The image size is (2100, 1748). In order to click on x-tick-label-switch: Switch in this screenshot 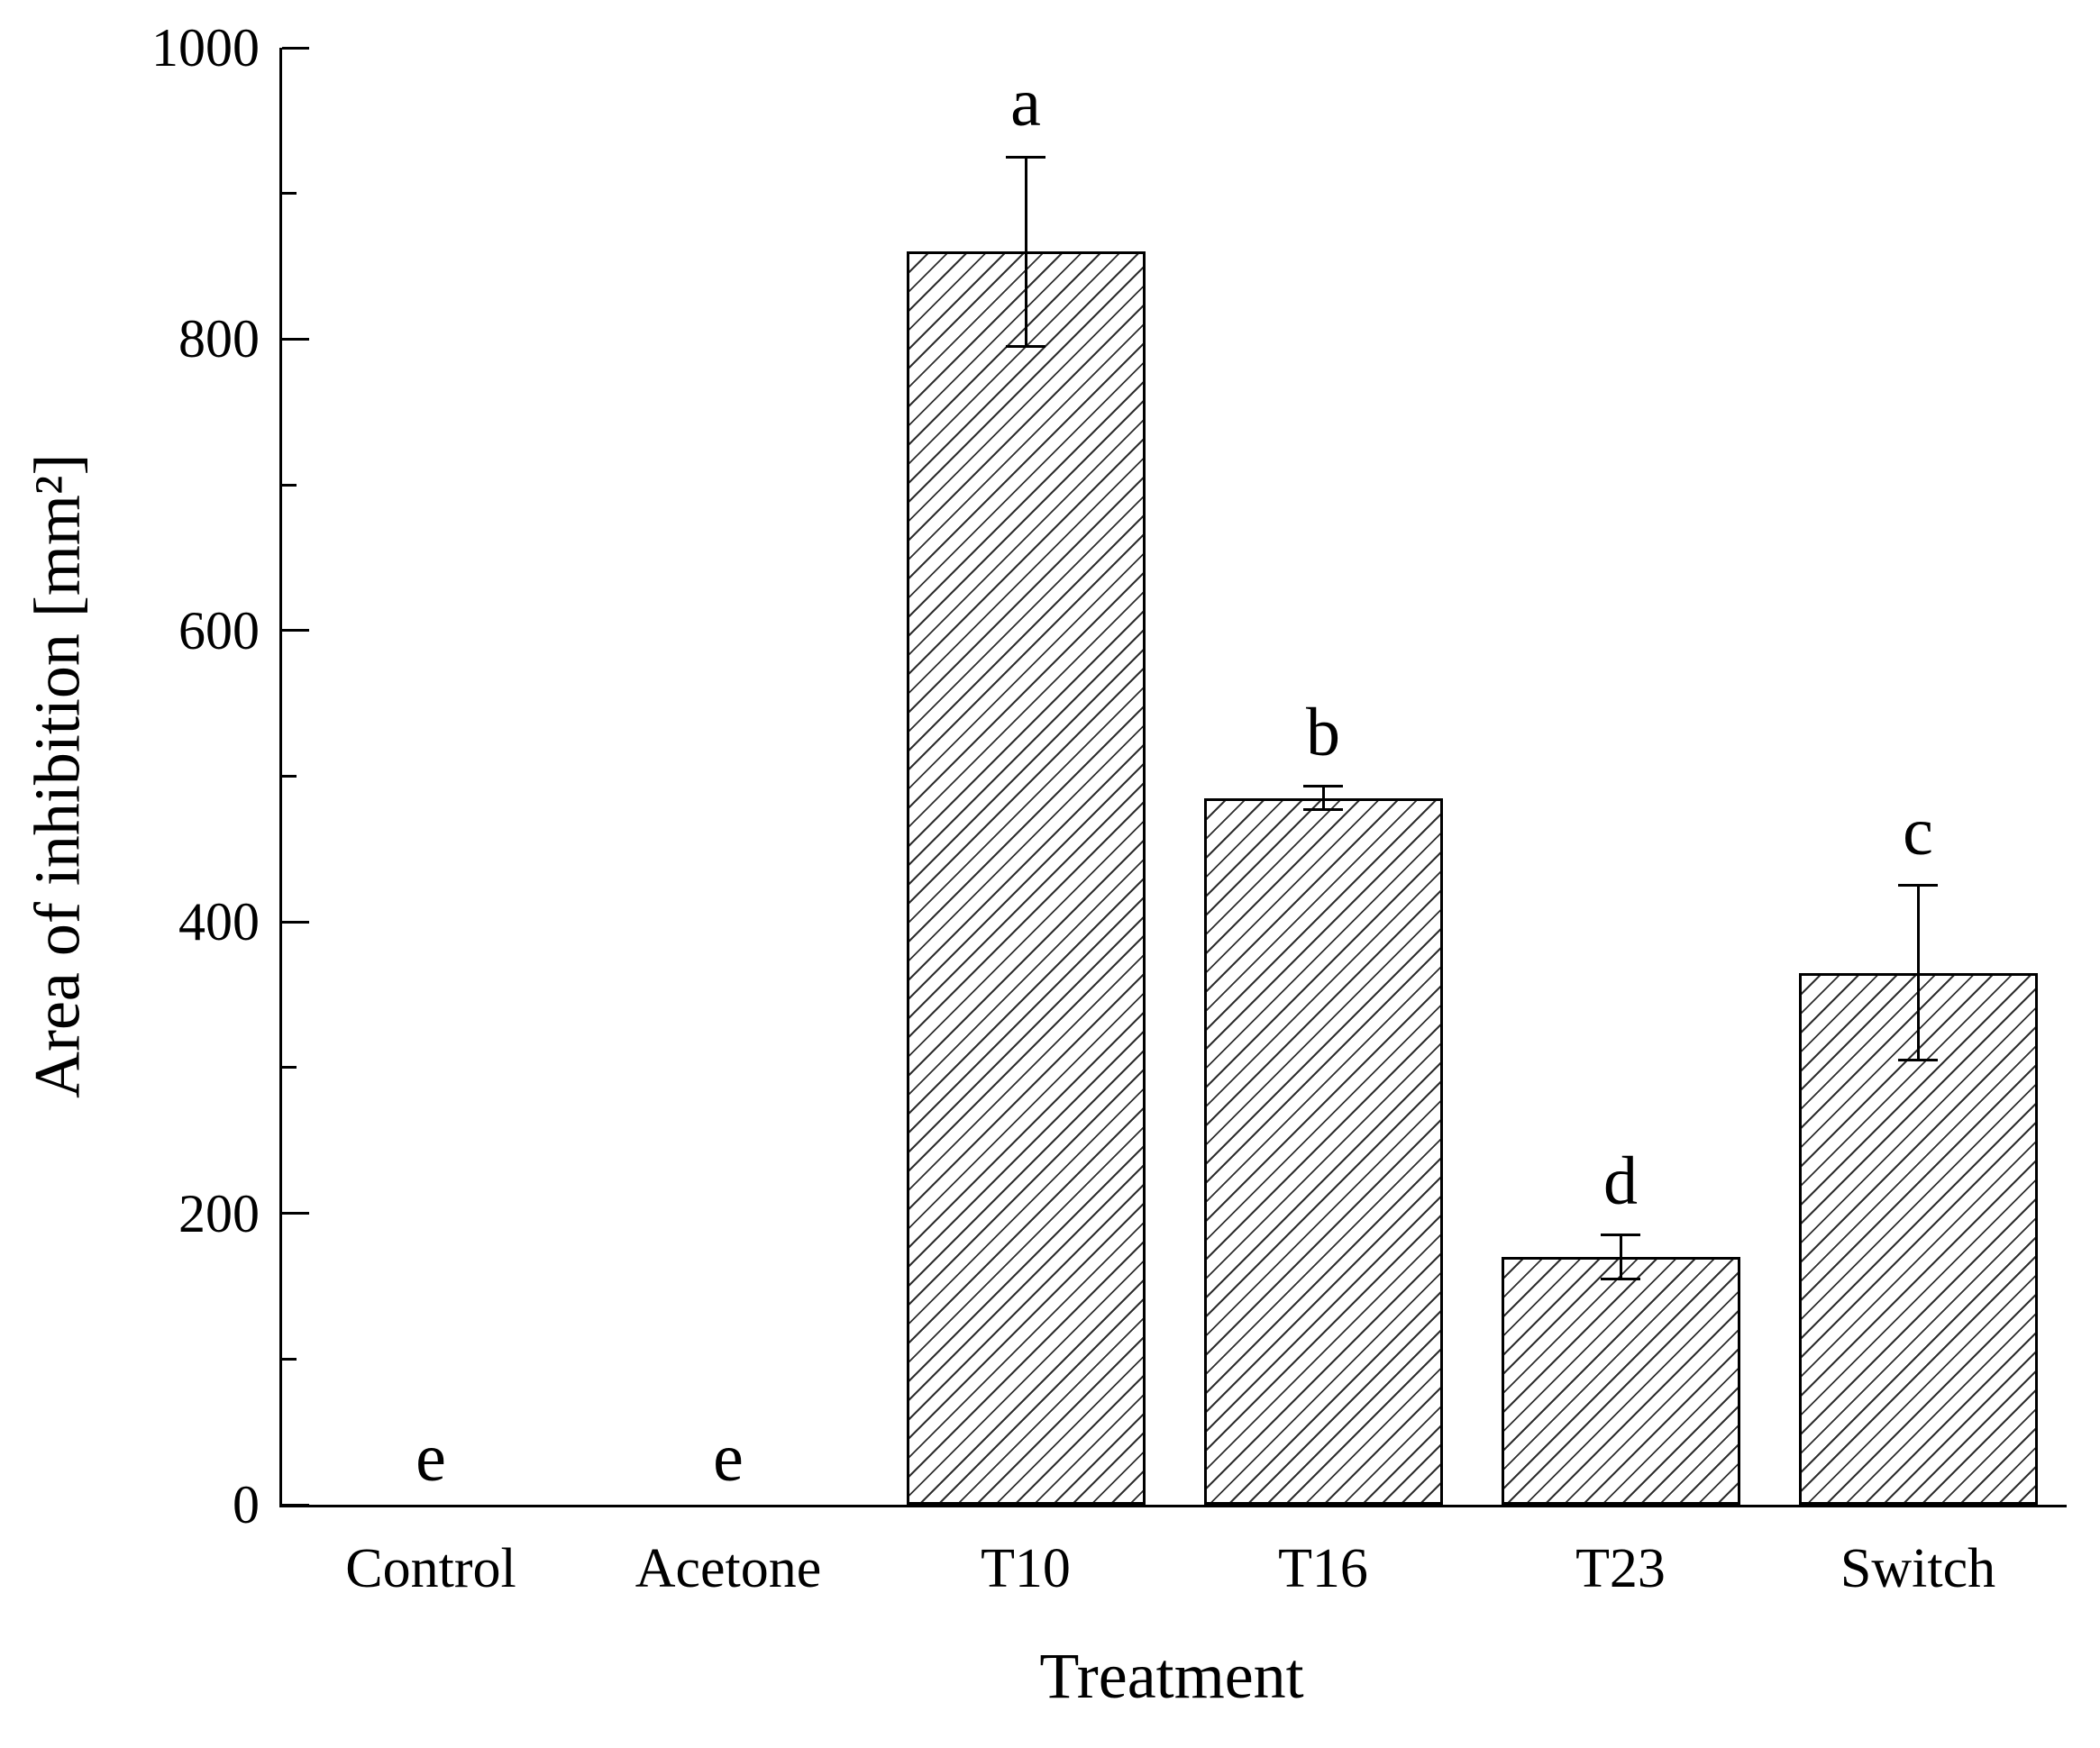, I will do `click(1918, 1569)`.